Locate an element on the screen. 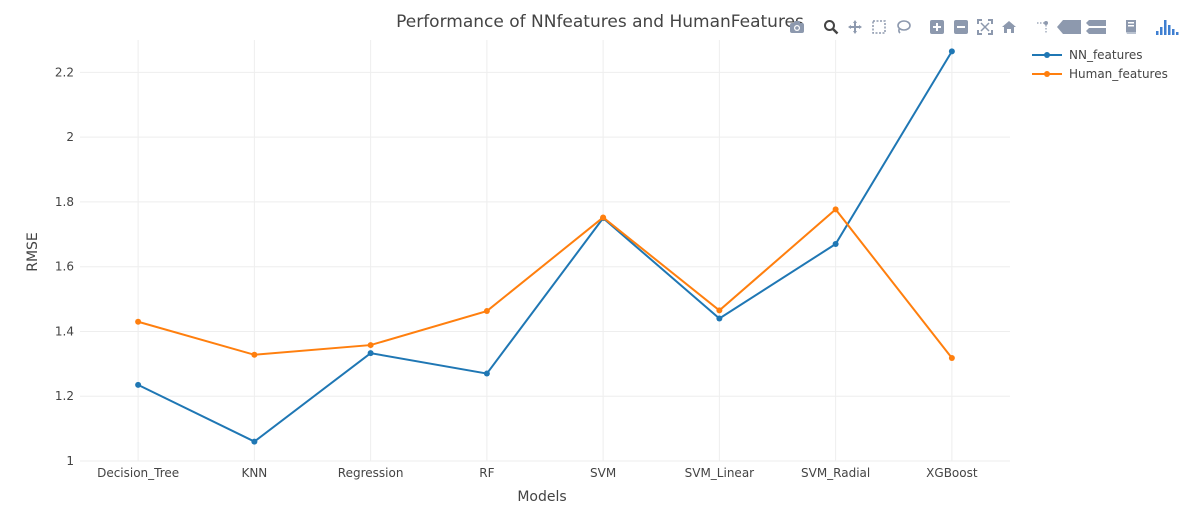 The height and width of the screenshot is (517, 1199). legend-label: Human_features is located at coordinates (1118, 74).